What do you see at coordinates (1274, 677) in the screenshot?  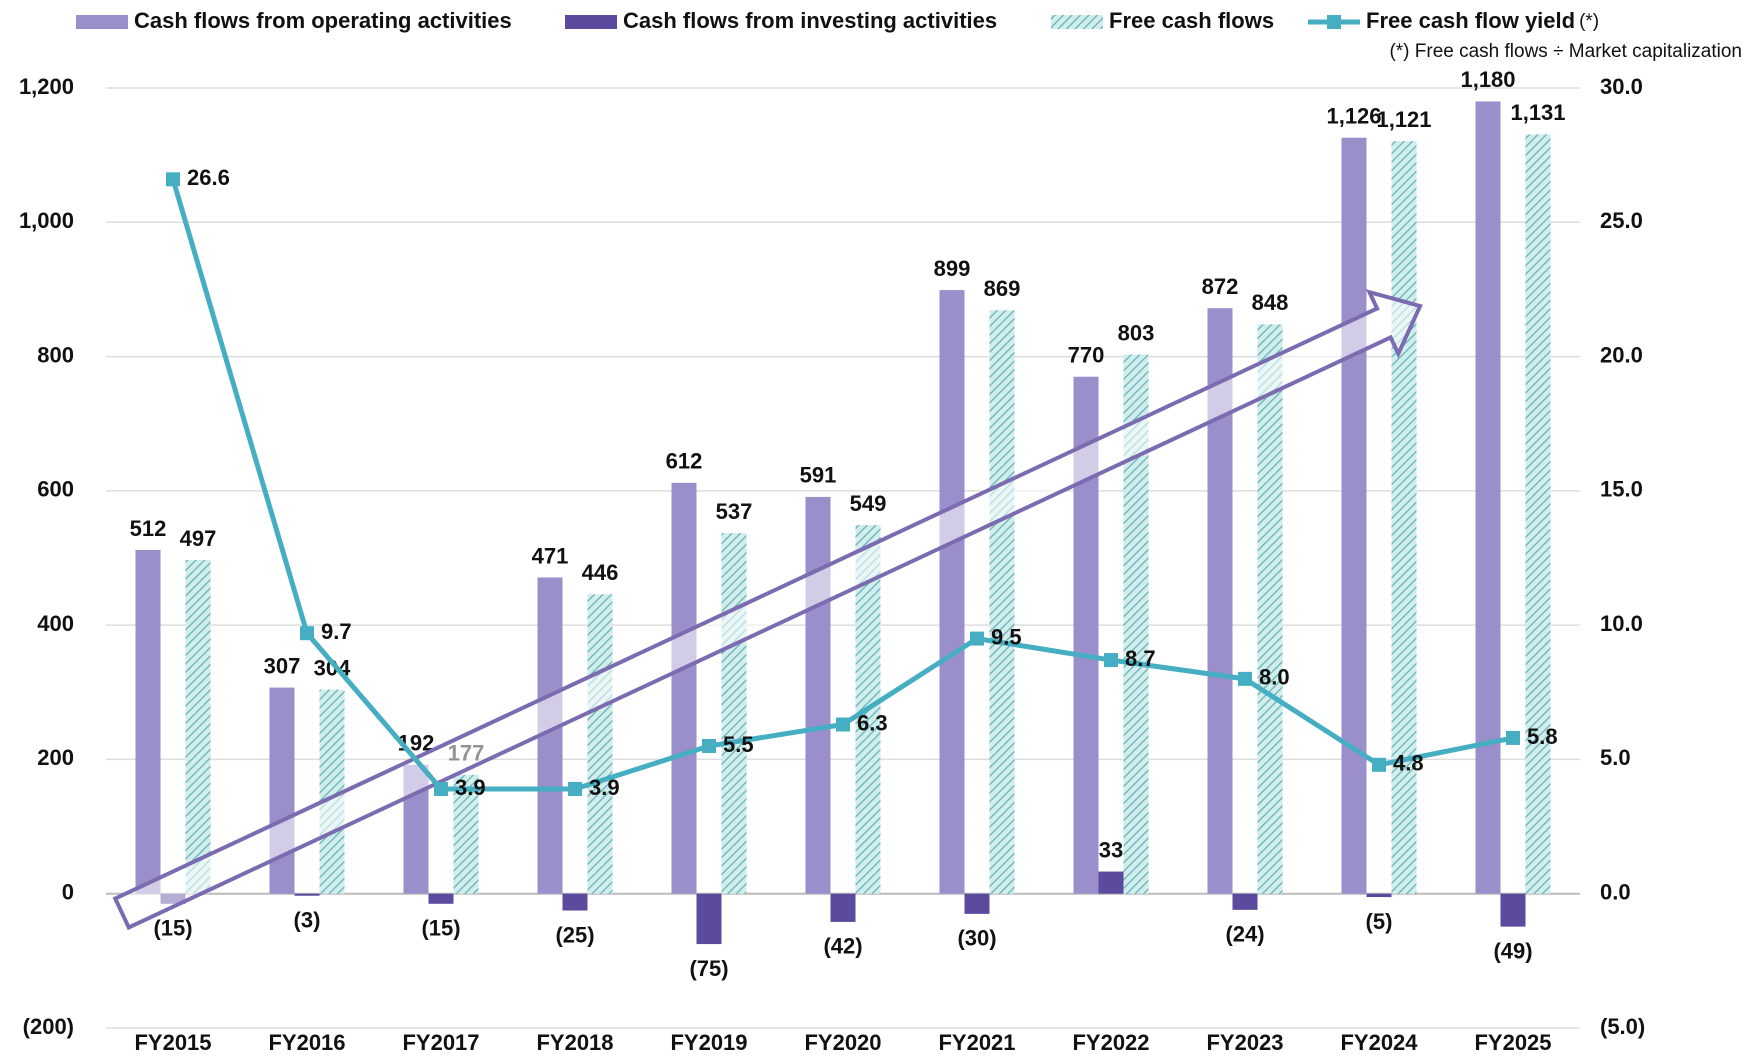 I see `value-label: 8.0` at bounding box center [1274, 677].